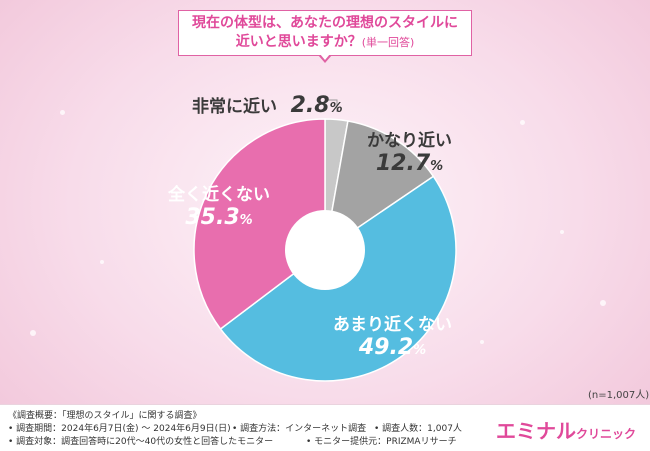  What do you see at coordinates (219, 217) in the screenshot?
I see `value-label: 35.3%` at bounding box center [219, 217].